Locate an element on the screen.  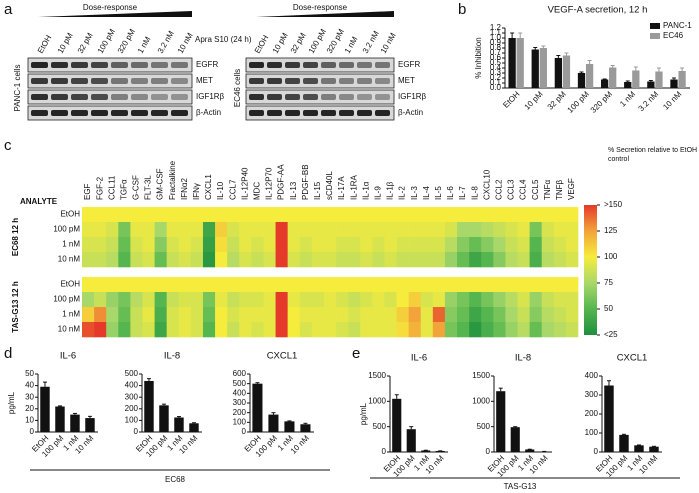
panel-letter: a is located at coordinates (8, 9).